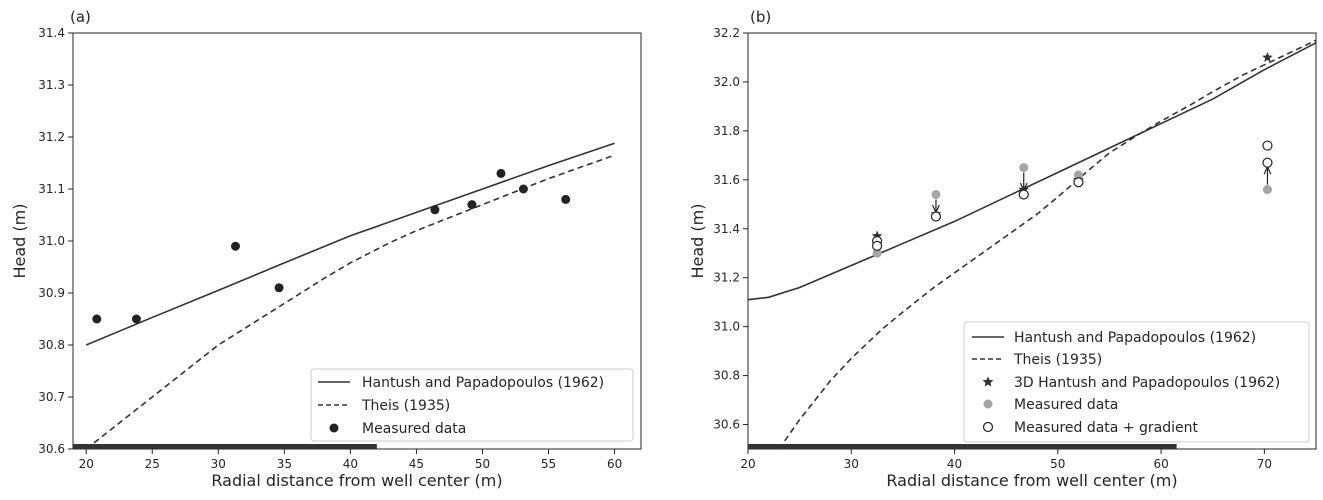 The width and height of the screenshot is (1323, 500). I want to click on panel-a-legend-measured-swatch, so click(334, 428).